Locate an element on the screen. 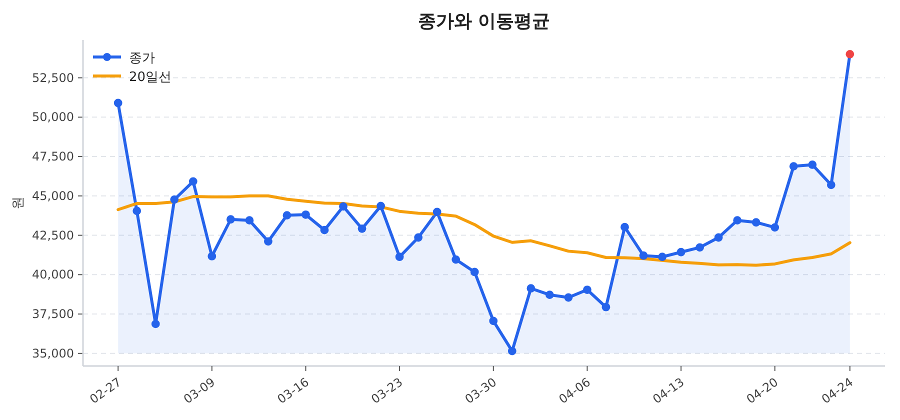 This screenshot has height=420, width=900. y-axis-title: 원 is located at coordinates (18, 203).